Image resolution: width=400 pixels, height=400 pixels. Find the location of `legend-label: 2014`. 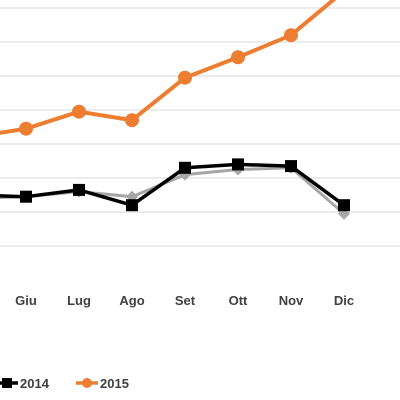

legend-label: 2014 is located at coordinates (35, 383).